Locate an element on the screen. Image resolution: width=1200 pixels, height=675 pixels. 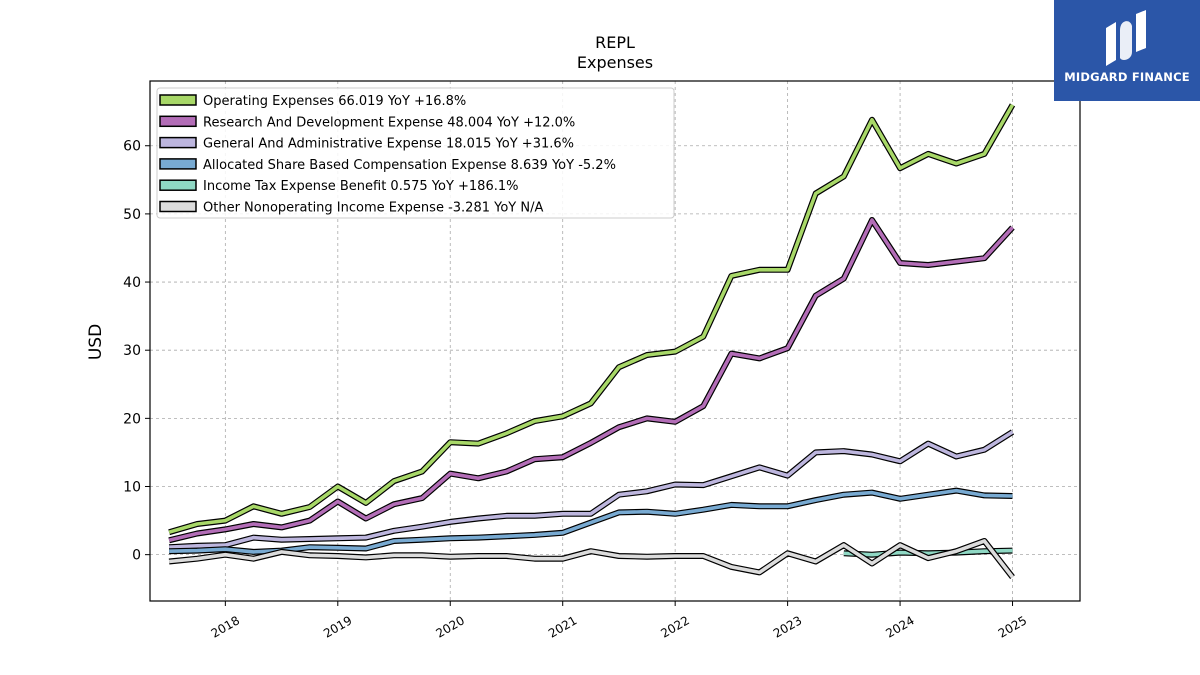
brand-name: MIDGARD FINANCE is located at coordinates (1127, 77).